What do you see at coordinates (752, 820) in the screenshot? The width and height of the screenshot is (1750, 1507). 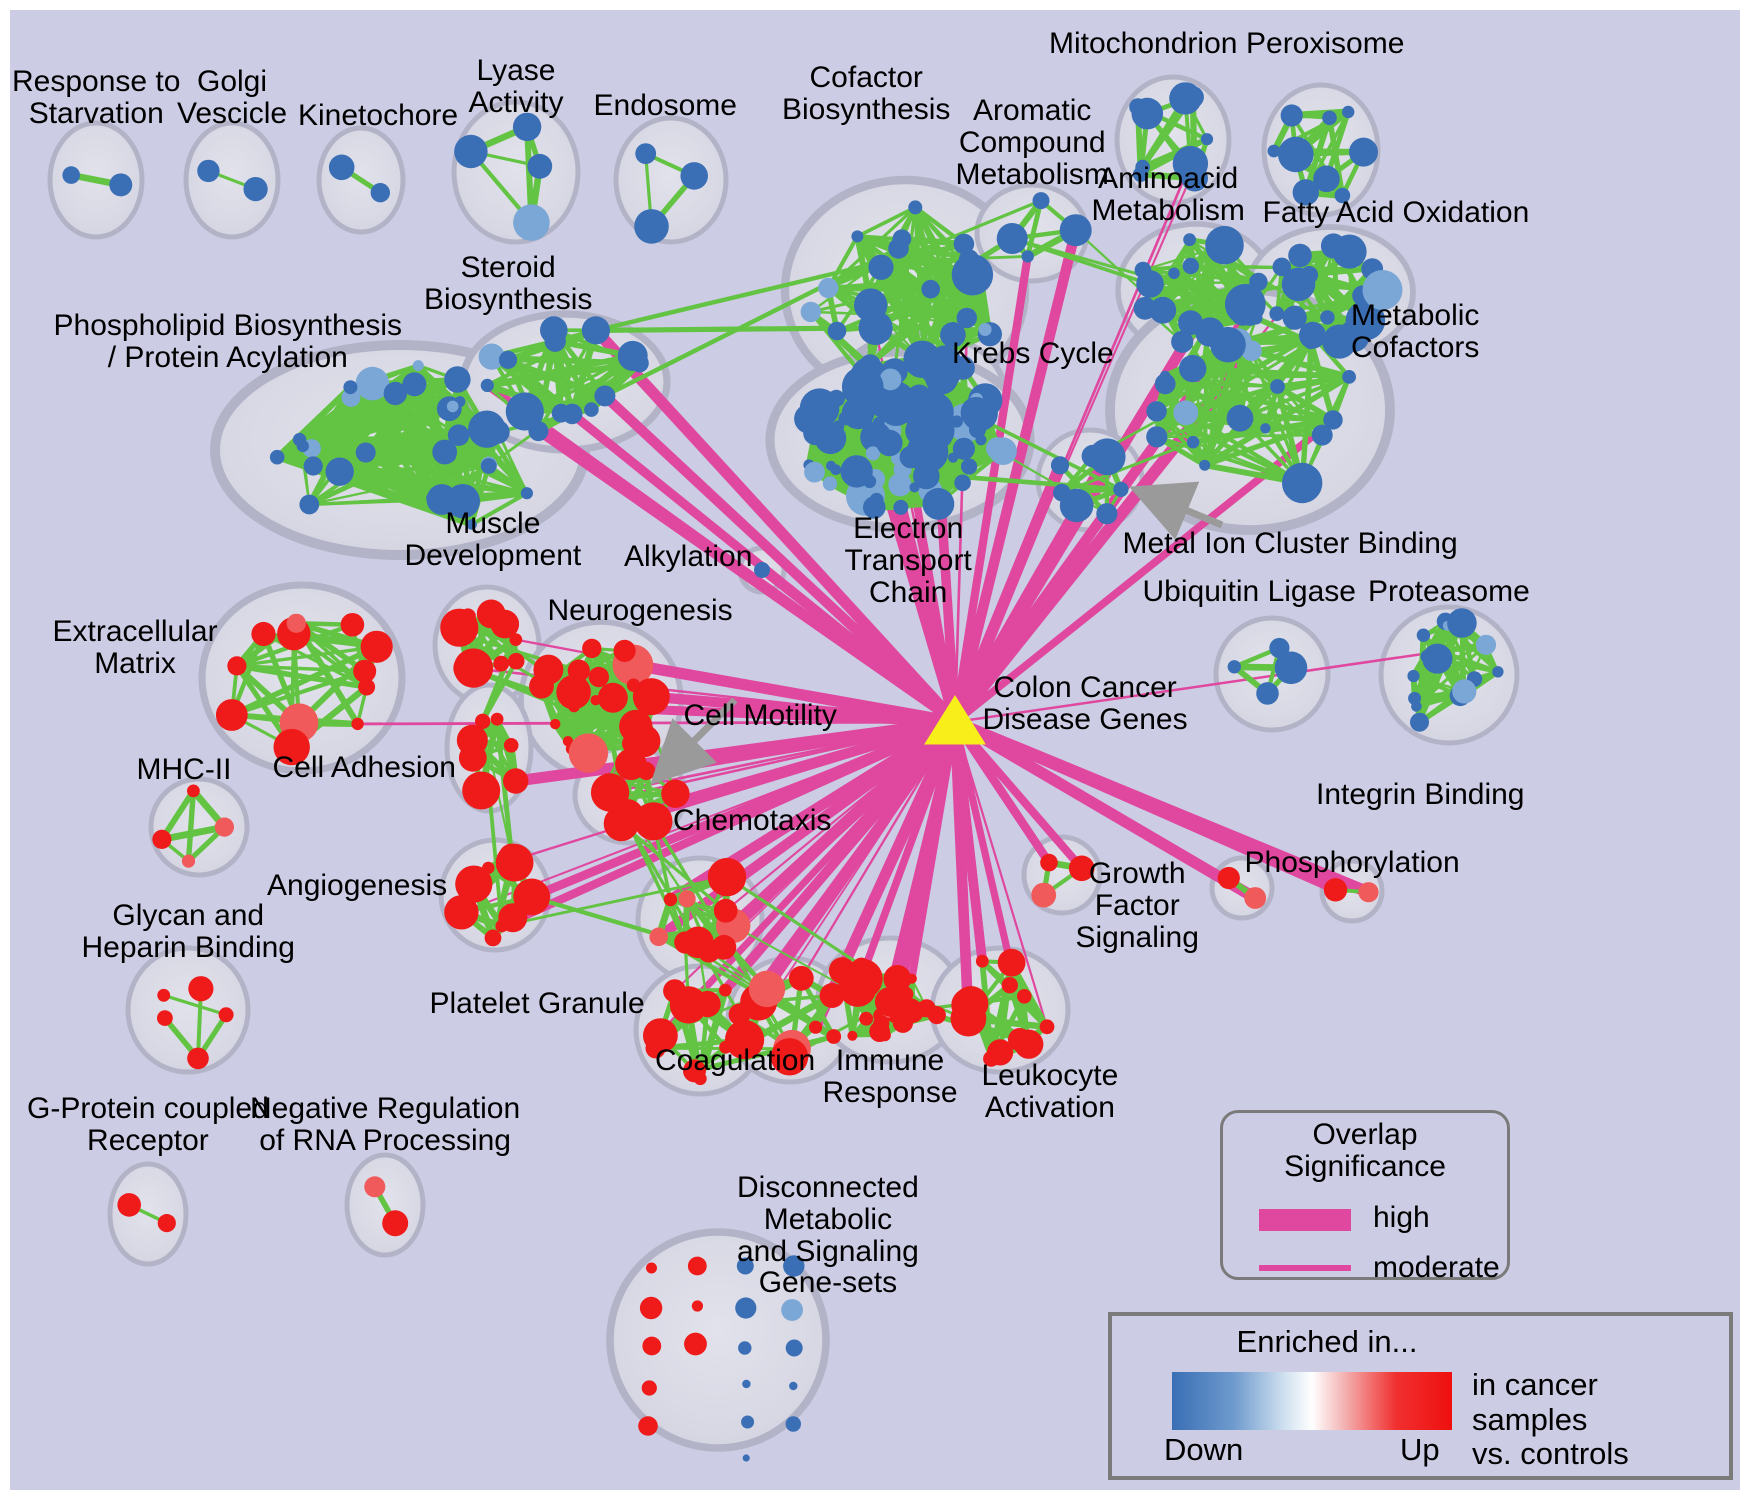 I see `cluster-label-chemotaxis: Chemotaxis` at bounding box center [752, 820].